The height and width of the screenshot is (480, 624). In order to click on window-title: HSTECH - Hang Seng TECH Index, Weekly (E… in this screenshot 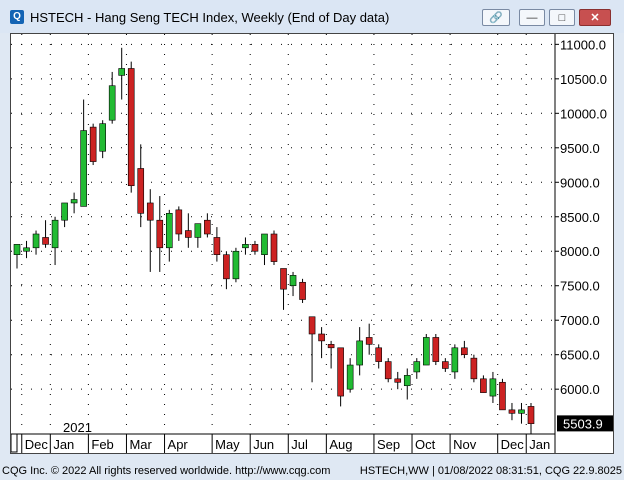, I will do `click(210, 17)`.